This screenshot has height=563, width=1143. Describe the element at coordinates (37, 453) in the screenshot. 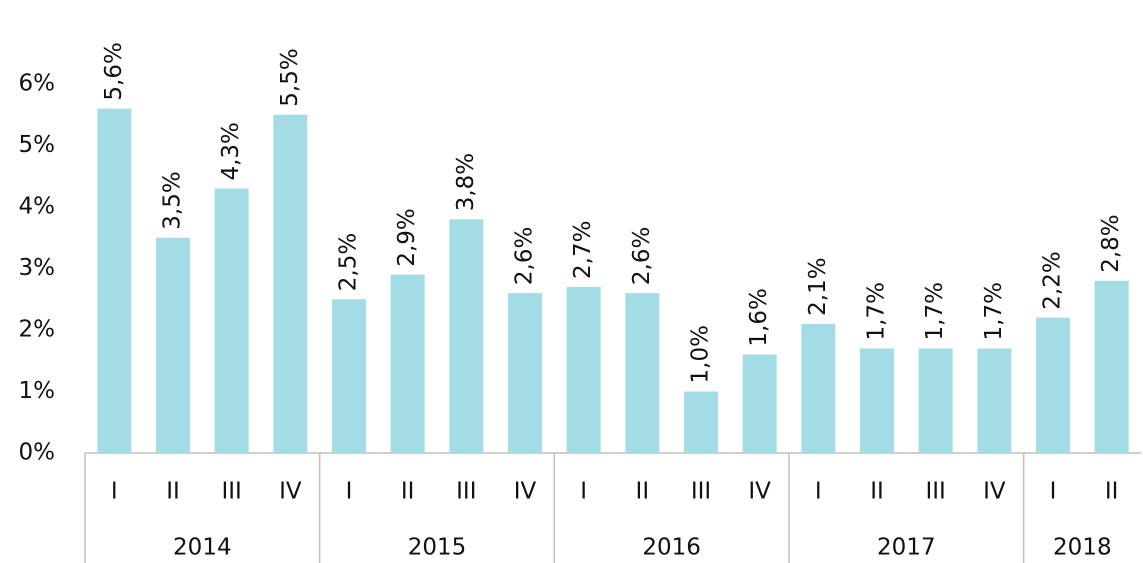

I see `y-tick-label: 0%` at that location.